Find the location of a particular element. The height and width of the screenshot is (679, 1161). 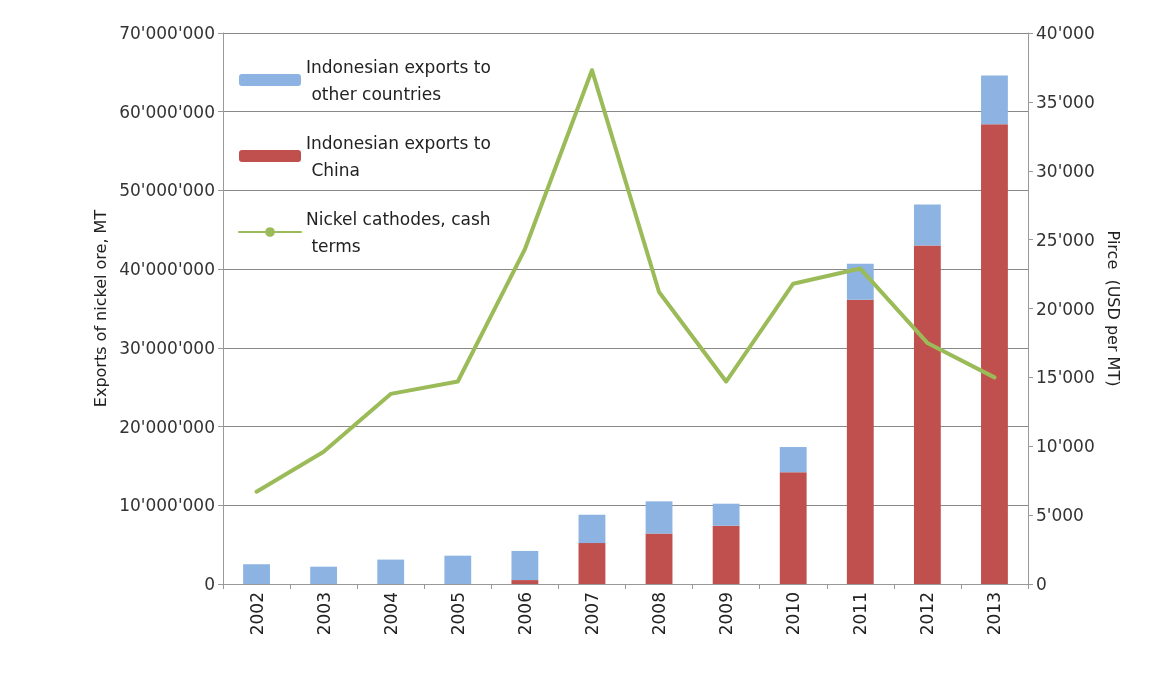

y2-tick-label: 10'000 is located at coordinates (1065, 446).